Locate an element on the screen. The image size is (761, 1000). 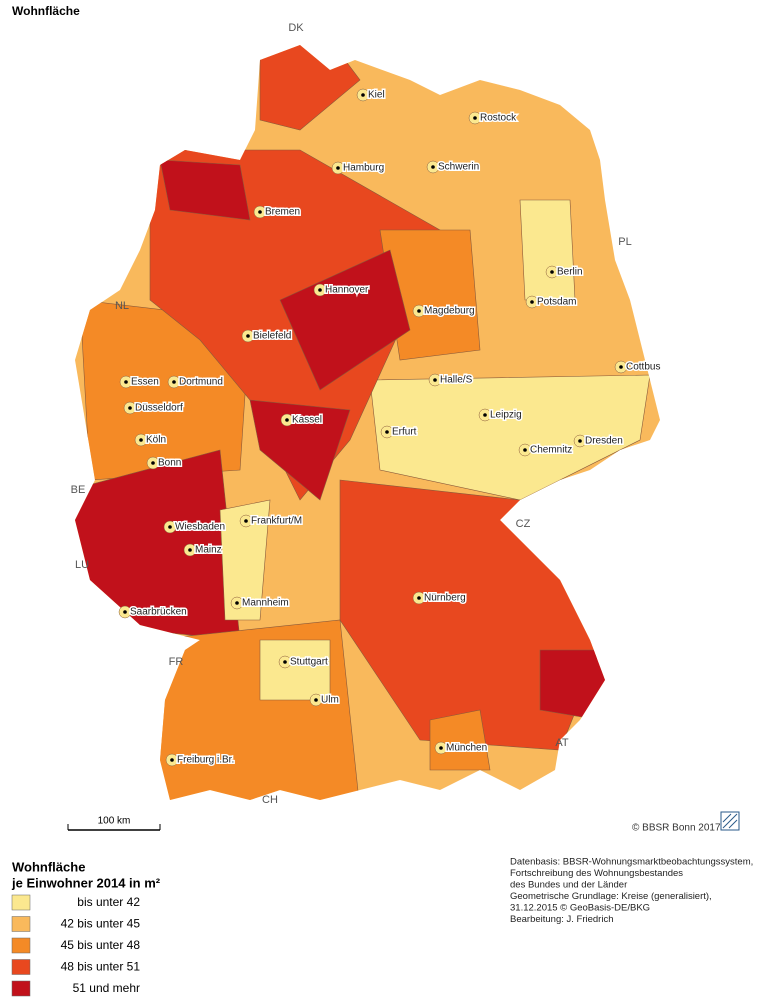
source-line: des Bundes und der Länder is located at coordinates (568, 885).